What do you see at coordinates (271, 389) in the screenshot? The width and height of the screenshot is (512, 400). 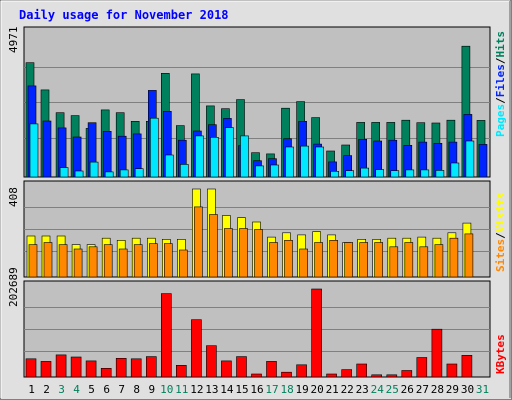 I see `x-tick-label: 17` at bounding box center [271, 389].